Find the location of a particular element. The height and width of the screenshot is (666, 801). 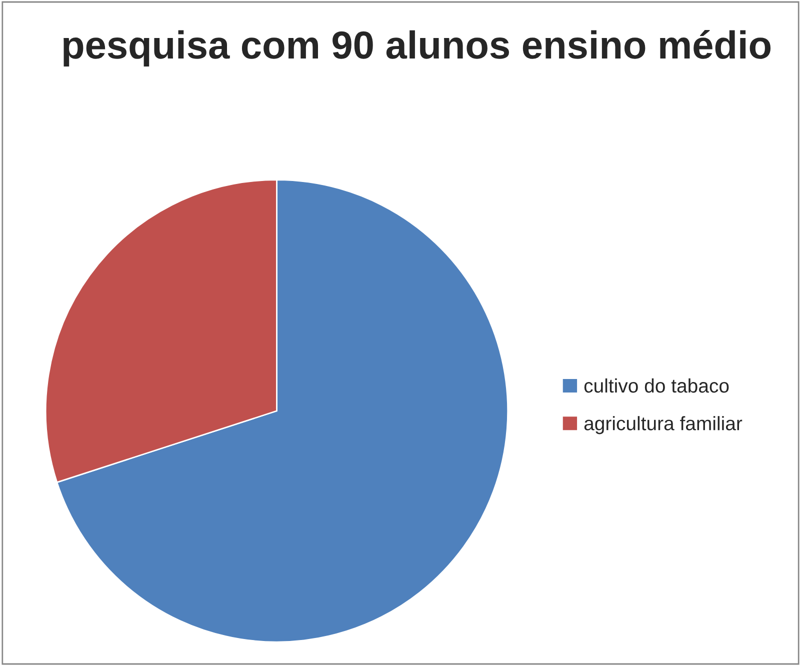

chart-title: pesquisa com 90 alunos ensino médio is located at coordinates (417, 48).